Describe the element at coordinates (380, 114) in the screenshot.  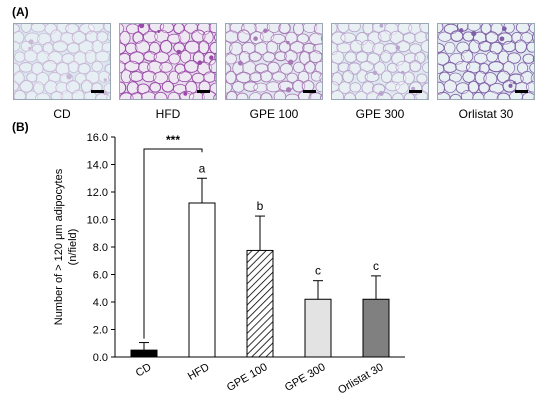
I see `micrograph-label-gpe-300: GPE 300` at that location.